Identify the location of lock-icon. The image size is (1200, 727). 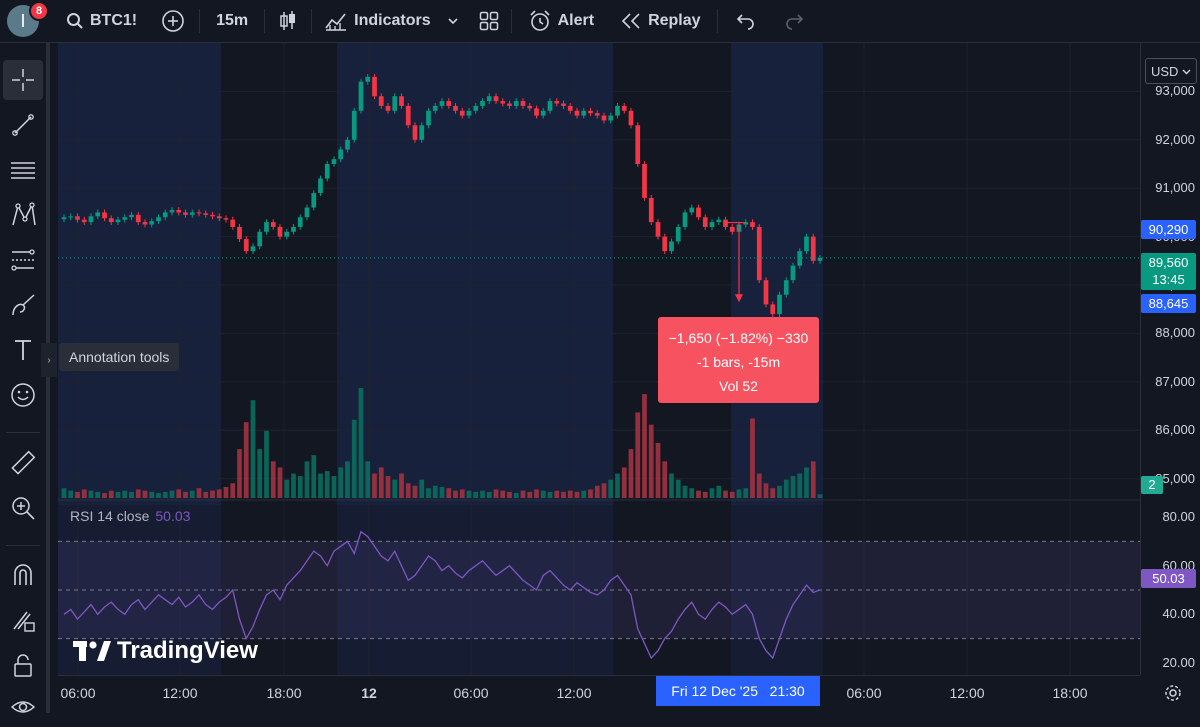
(23, 665).